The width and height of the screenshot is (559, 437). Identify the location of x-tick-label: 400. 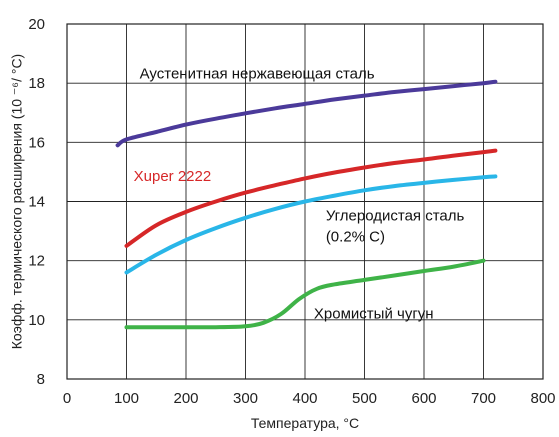
(304, 398).